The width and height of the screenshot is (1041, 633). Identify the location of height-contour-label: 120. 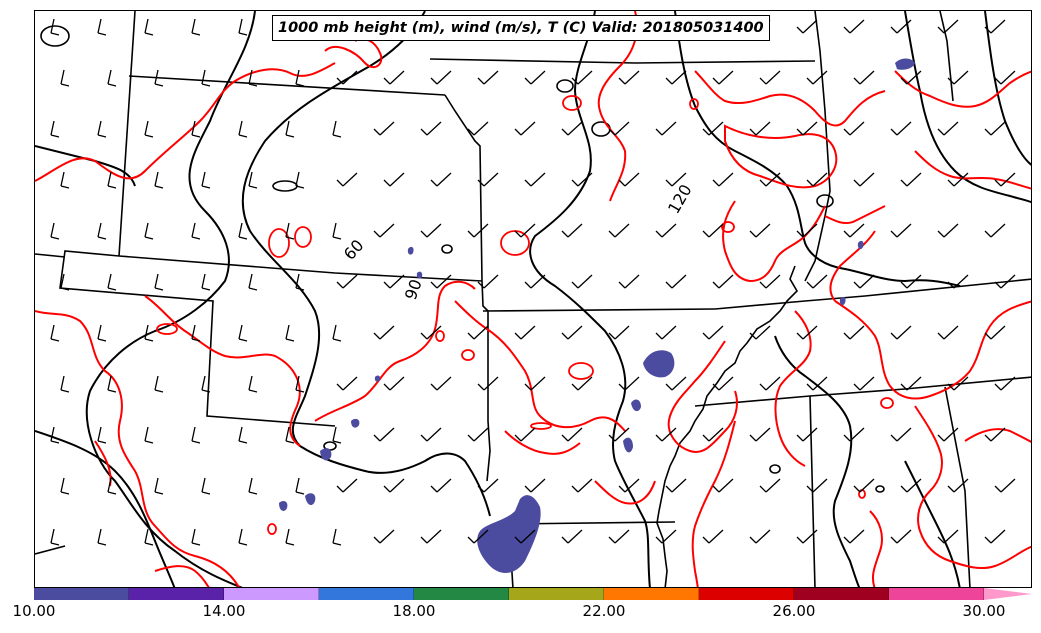
(680, 199).